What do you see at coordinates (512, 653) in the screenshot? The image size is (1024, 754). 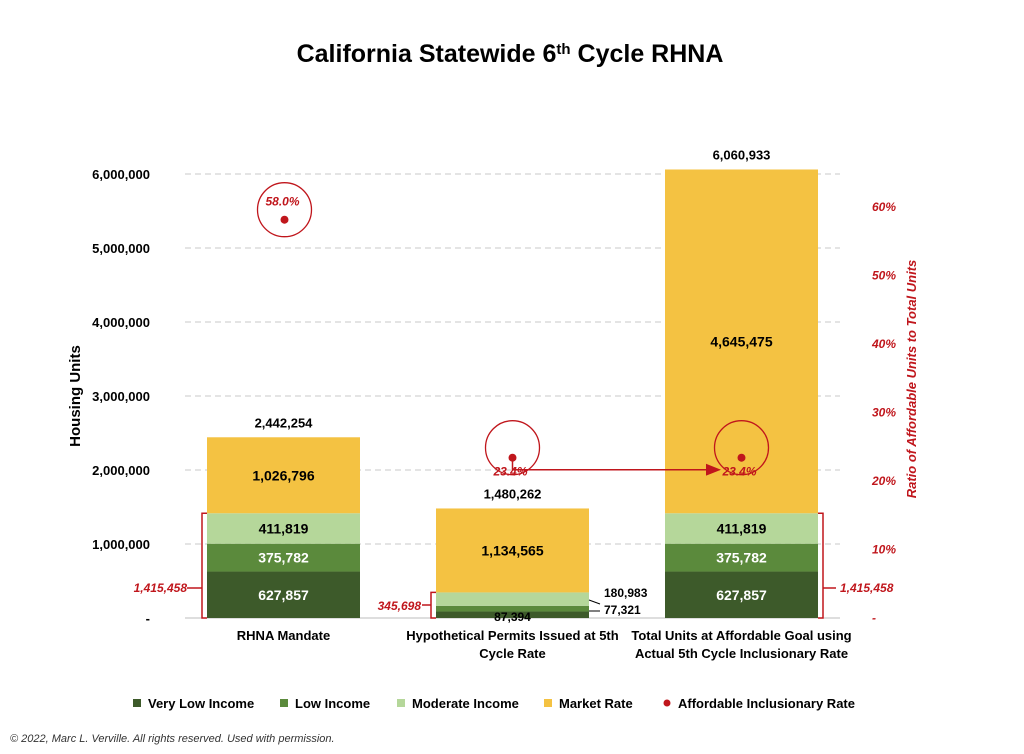 I see `category-label: Cycle Rate` at bounding box center [512, 653].